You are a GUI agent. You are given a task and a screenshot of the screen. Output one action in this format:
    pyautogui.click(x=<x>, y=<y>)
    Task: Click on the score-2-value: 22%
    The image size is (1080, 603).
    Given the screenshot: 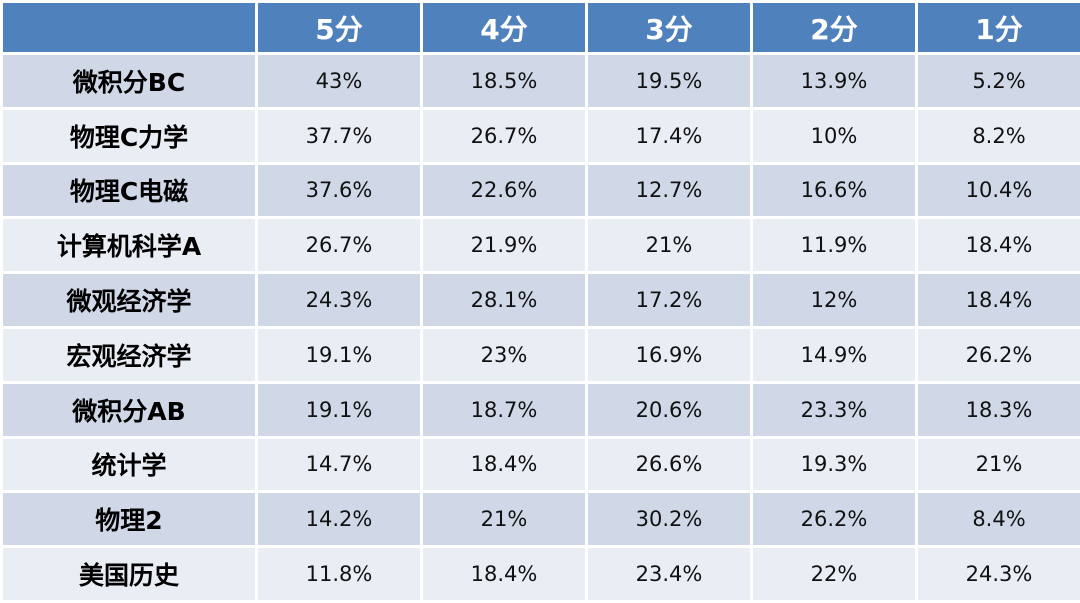 What is the action you would take?
    pyautogui.click(x=834, y=574)
    